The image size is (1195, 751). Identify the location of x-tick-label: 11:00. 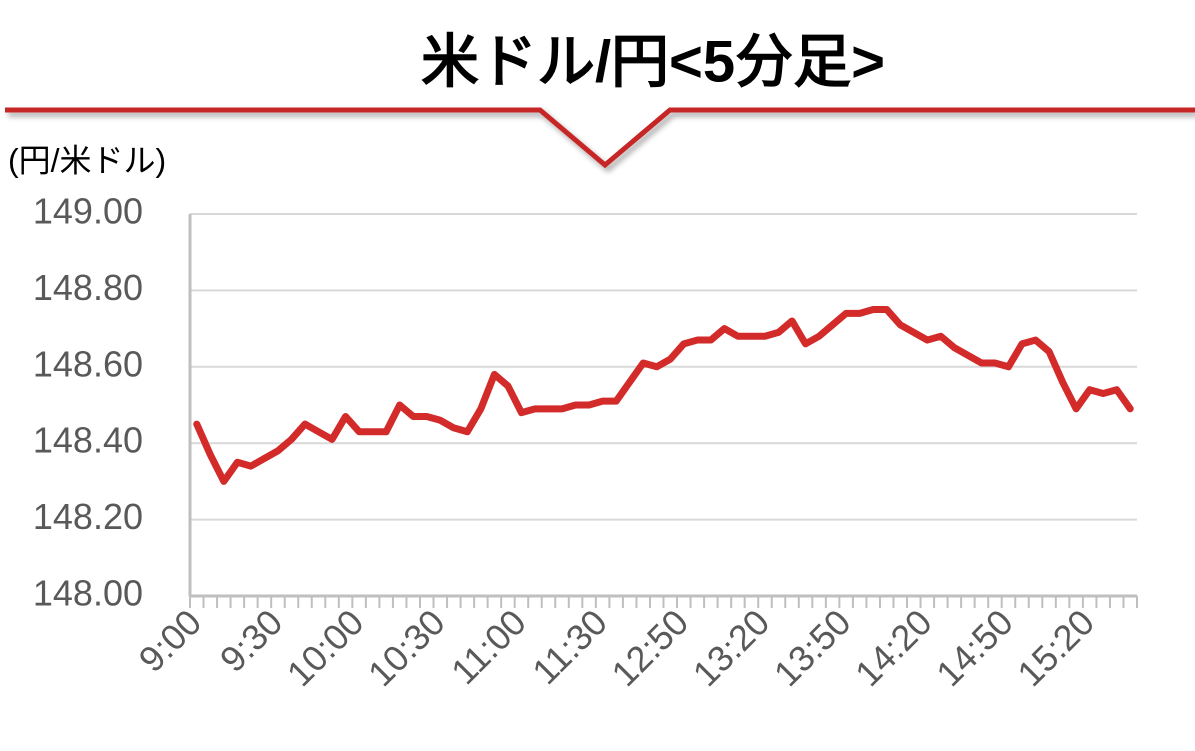
(488, 646).